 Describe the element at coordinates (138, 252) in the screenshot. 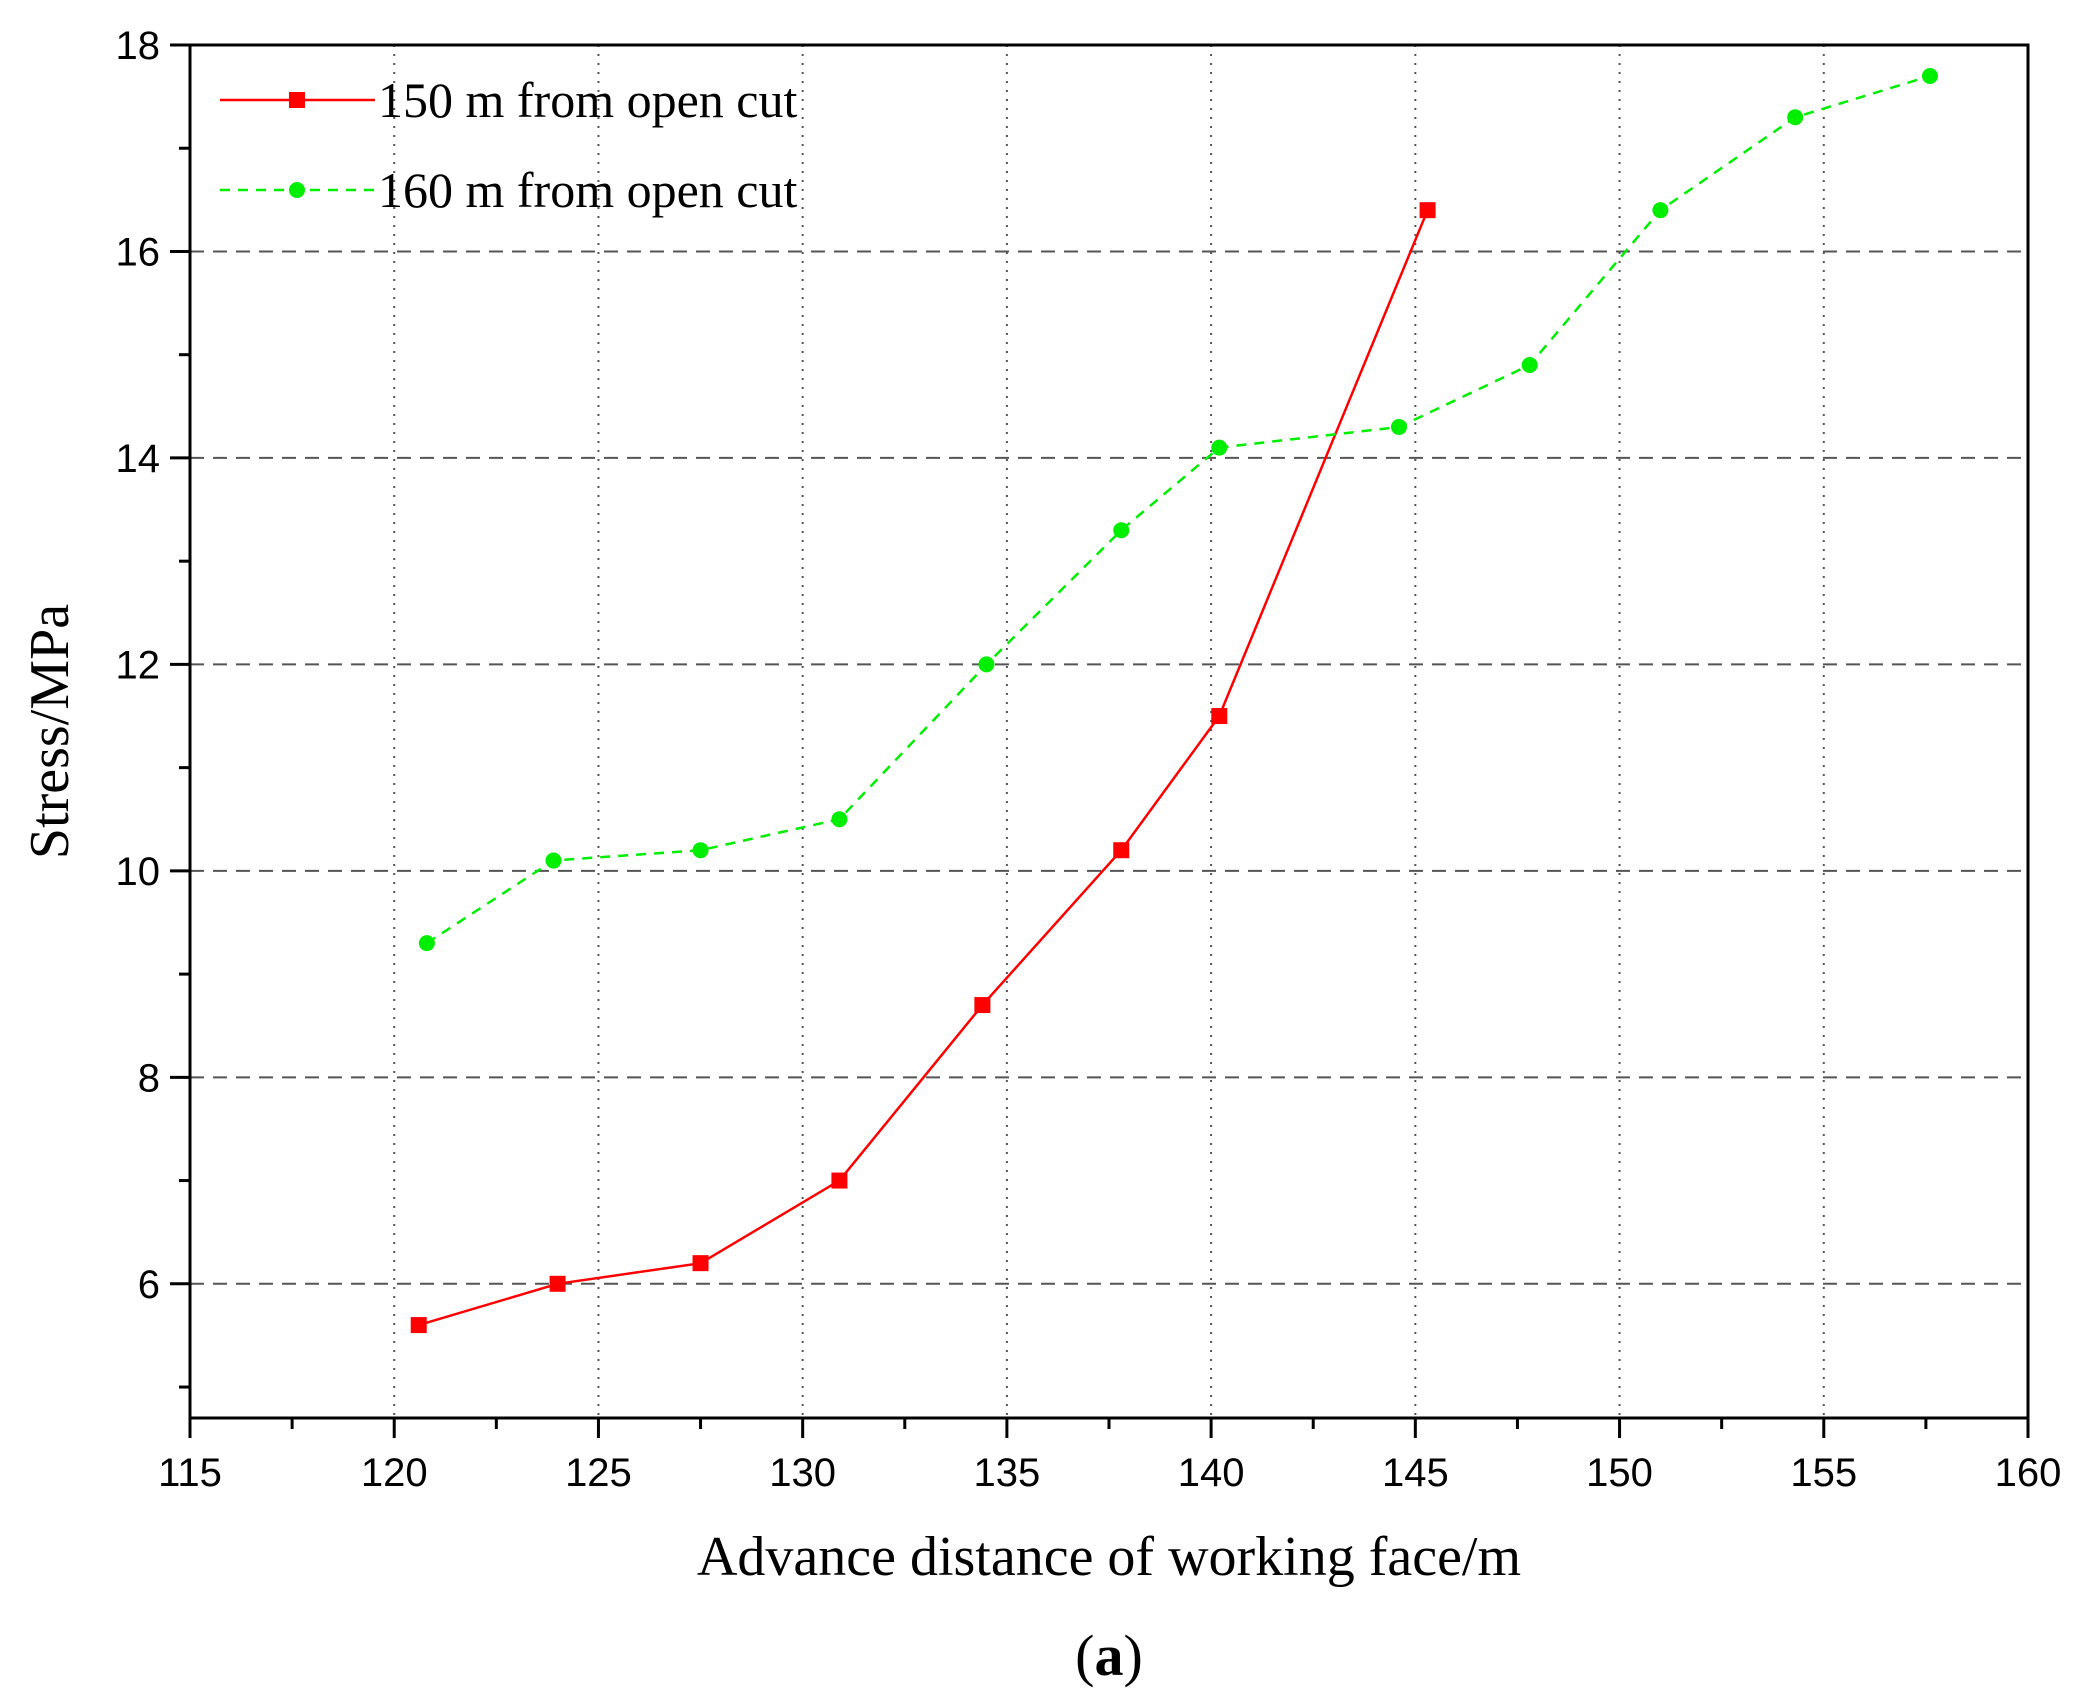

I see `y-tick-label-16: 16` at that location.